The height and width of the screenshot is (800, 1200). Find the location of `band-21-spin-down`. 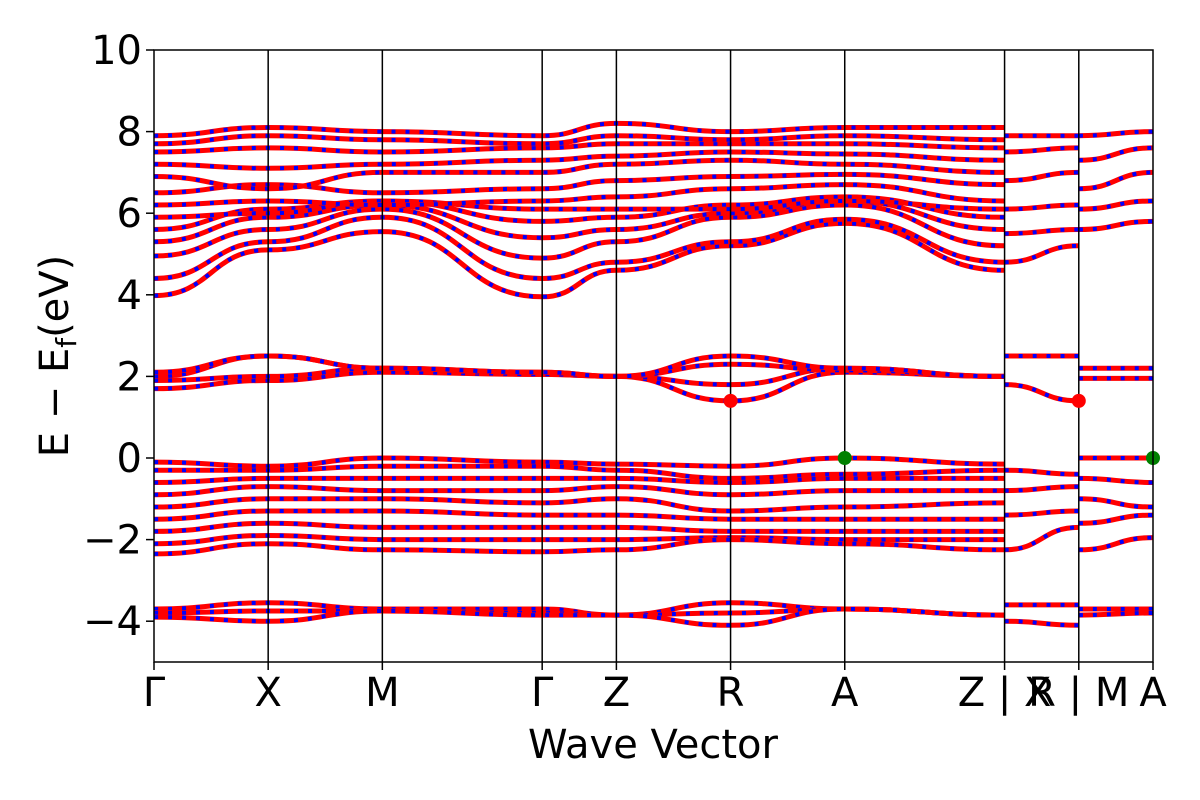

band-21-spin-down is located at coordinates (579, 505).